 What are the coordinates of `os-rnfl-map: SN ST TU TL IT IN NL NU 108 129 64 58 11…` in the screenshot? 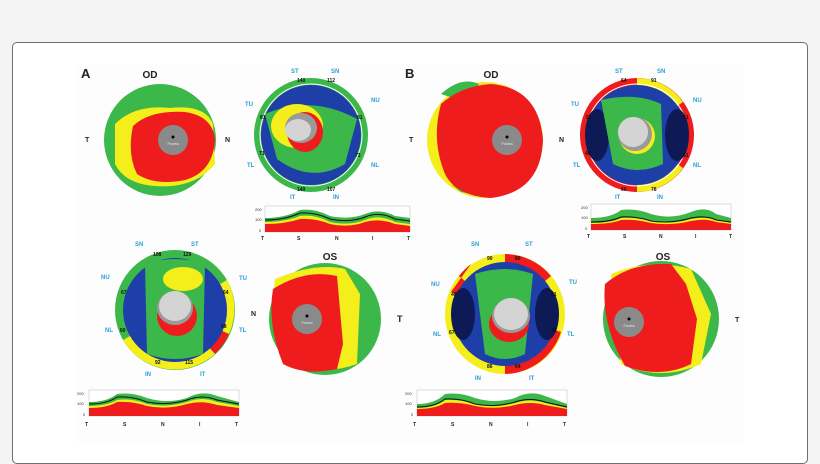 It's located at (178, 310).